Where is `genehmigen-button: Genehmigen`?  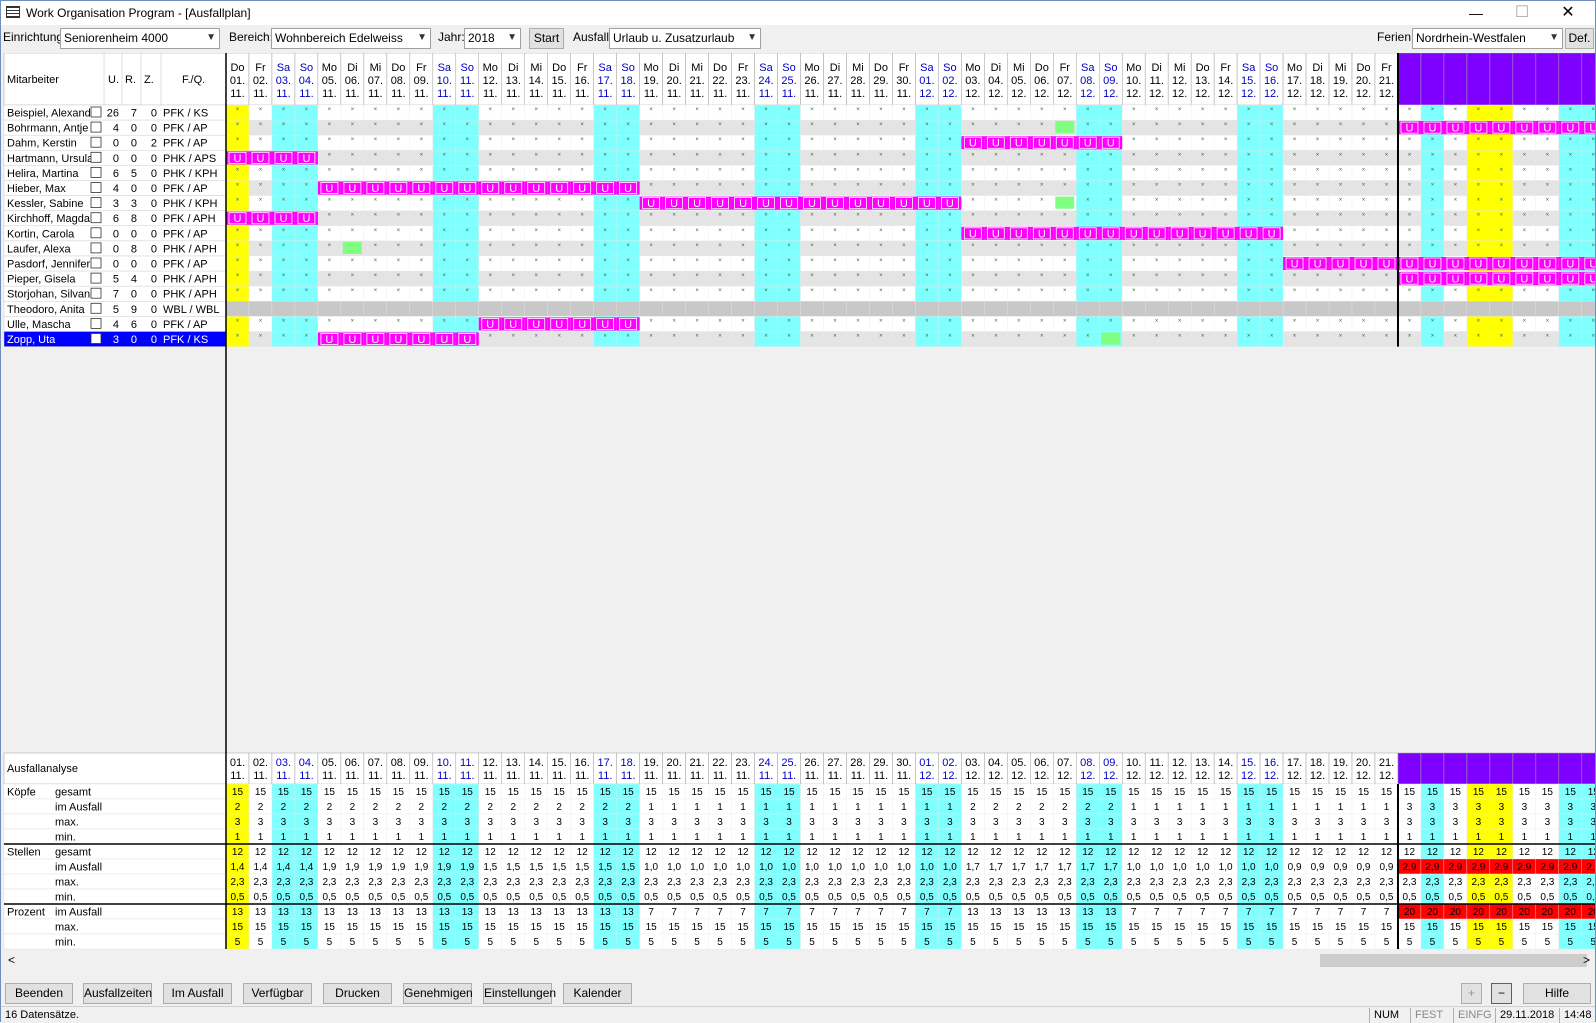
genehmigen-button: Genehmigen is located at coordinates (438, 993).